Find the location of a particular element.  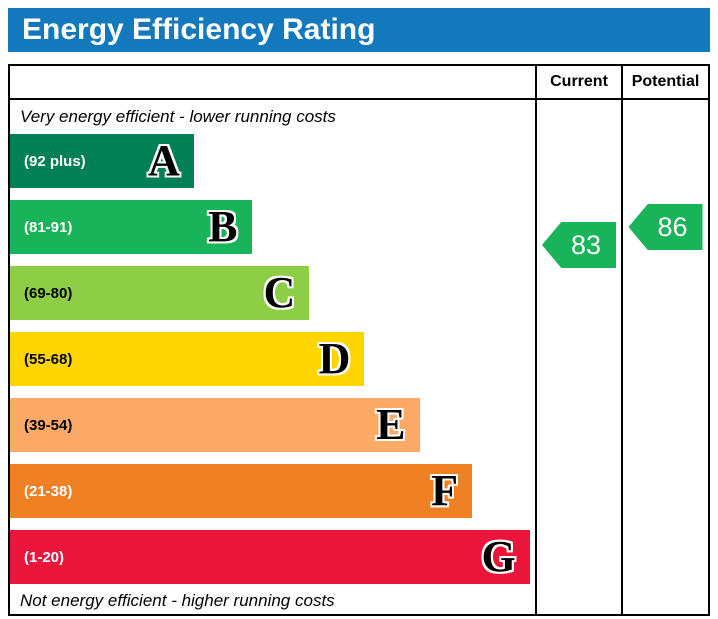

band-f-range-label: (21-38) is located at coordinates (48, 491).